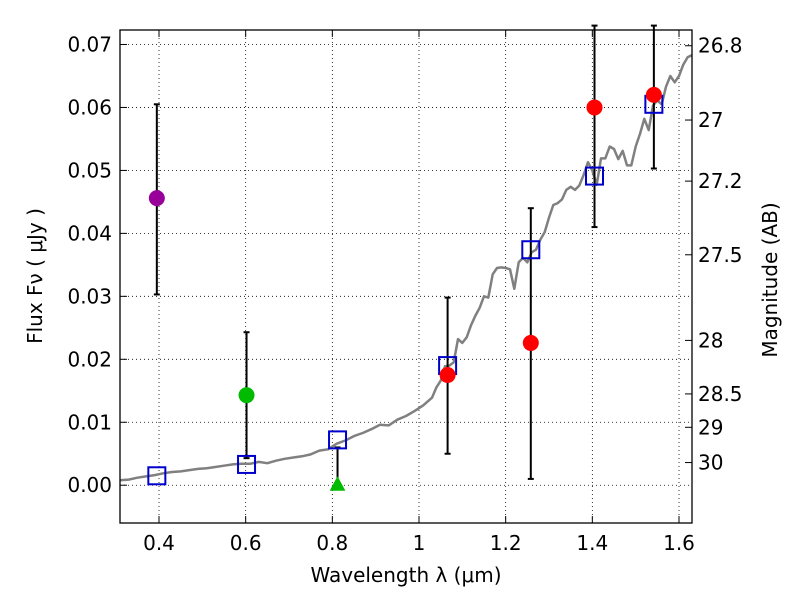 This screenshot has height=600, width=800. I want to click on y-tick-label: 0.05, so click(89, 170).